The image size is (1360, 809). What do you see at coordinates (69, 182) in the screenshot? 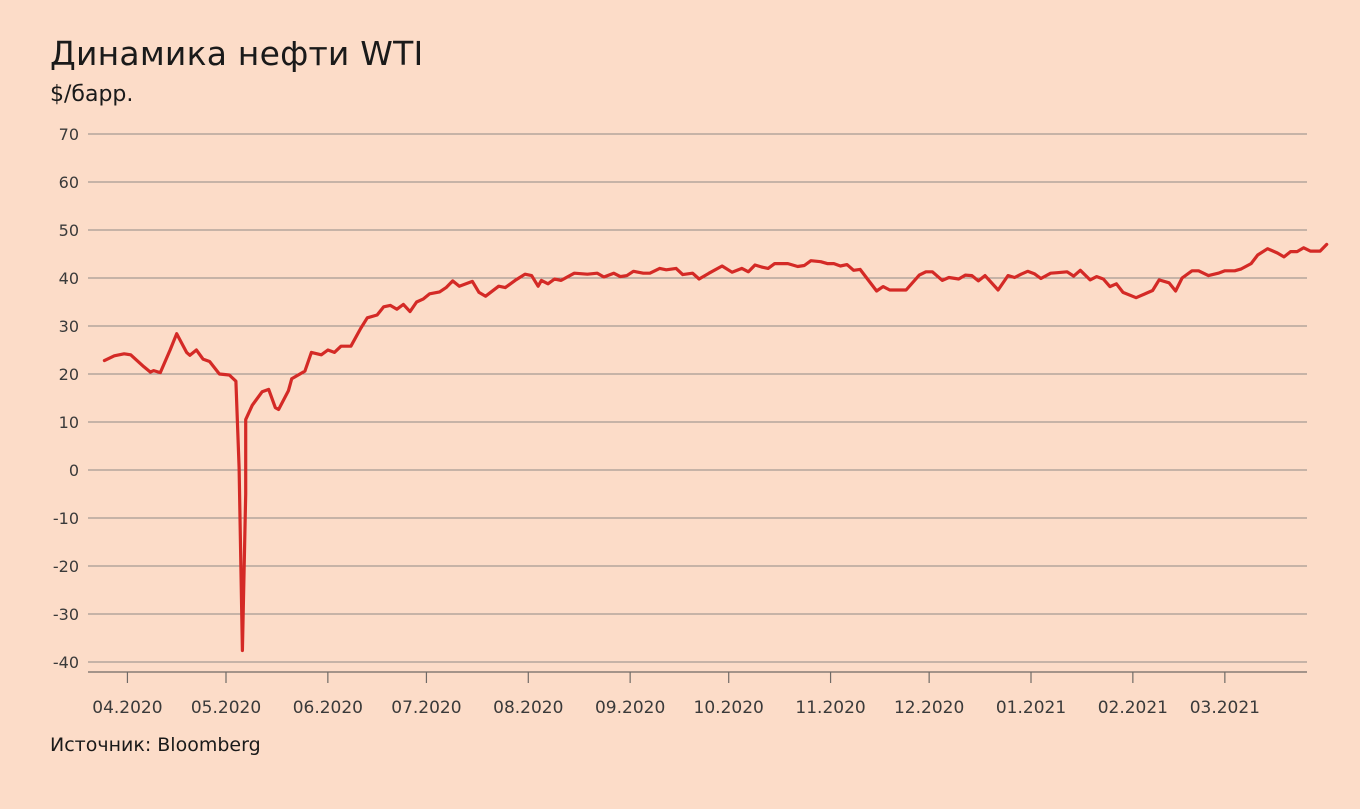
I see `y-tick-label: 60` at bounding box center [69, 182].